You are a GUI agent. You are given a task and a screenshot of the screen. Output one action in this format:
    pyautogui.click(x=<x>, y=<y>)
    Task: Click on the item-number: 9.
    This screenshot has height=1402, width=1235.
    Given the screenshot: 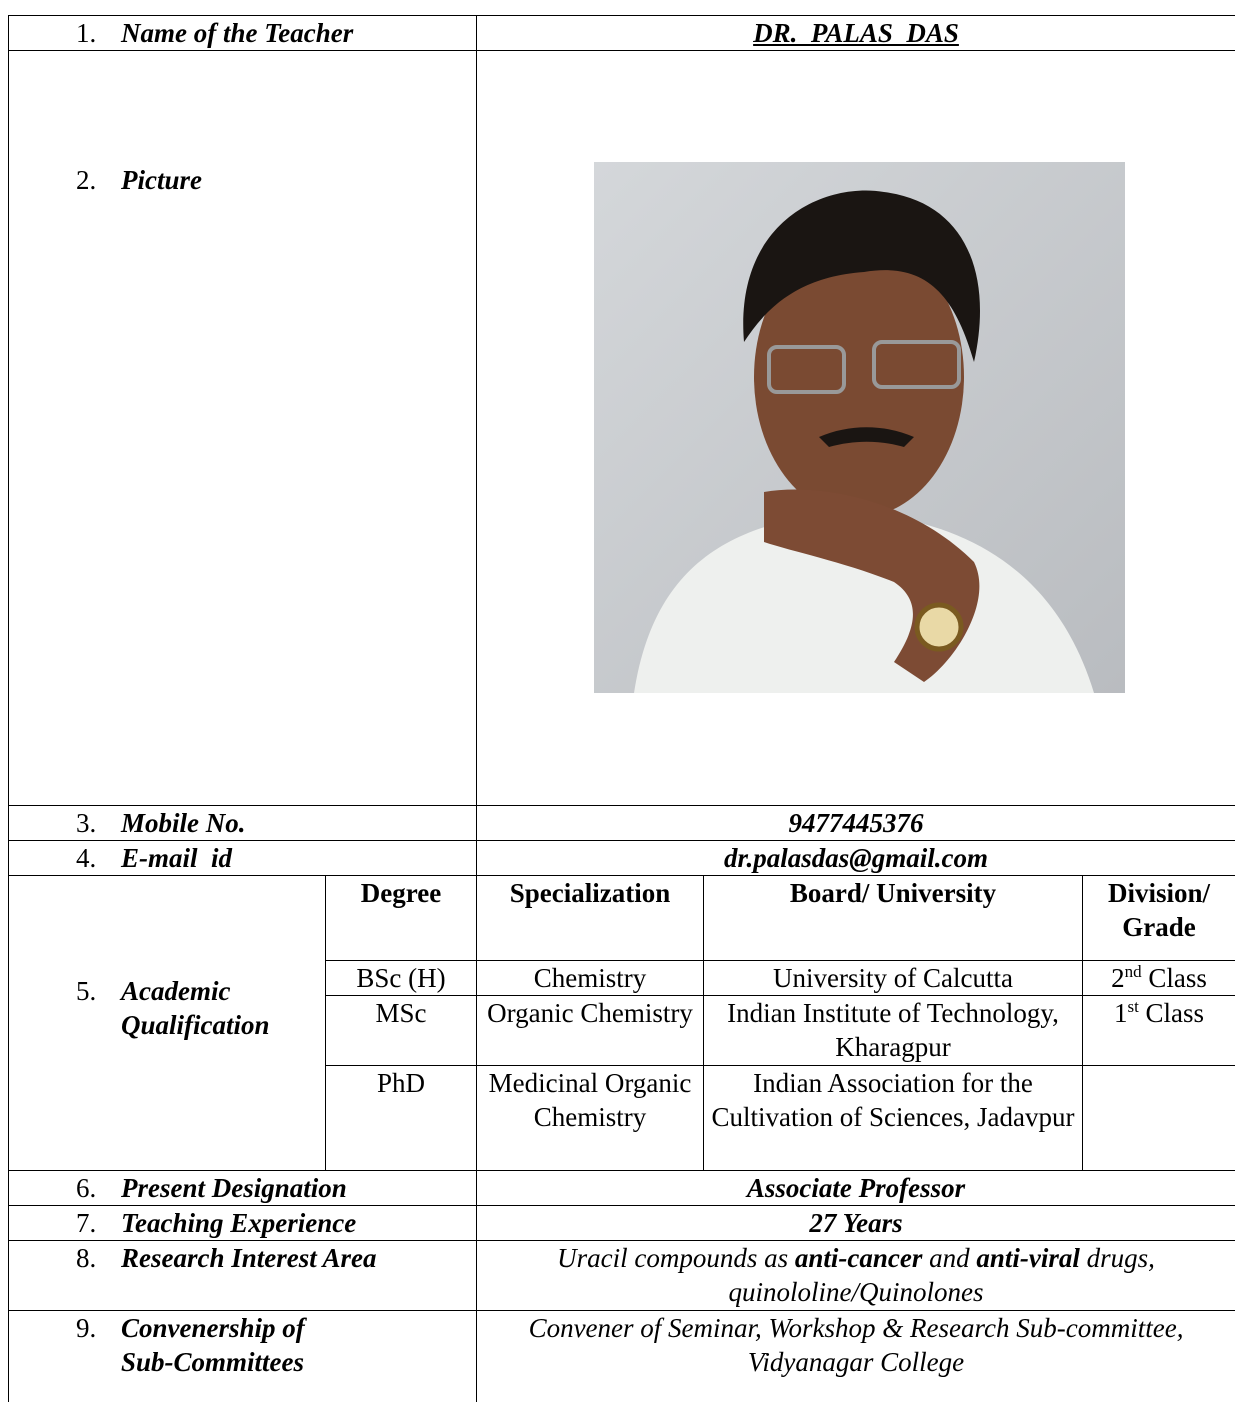 What is the action you would take?
    pyautogui.click(x=65, y=1345)
    